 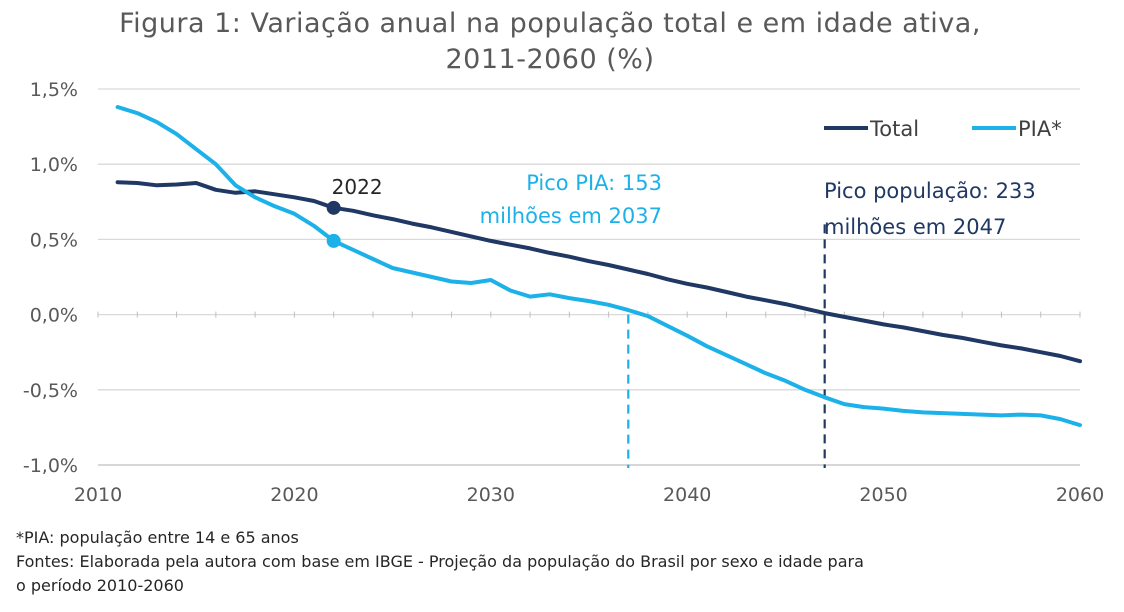 I want to click on annotation-total-line-1: Pico população: 233, so click(x=930, y=191).